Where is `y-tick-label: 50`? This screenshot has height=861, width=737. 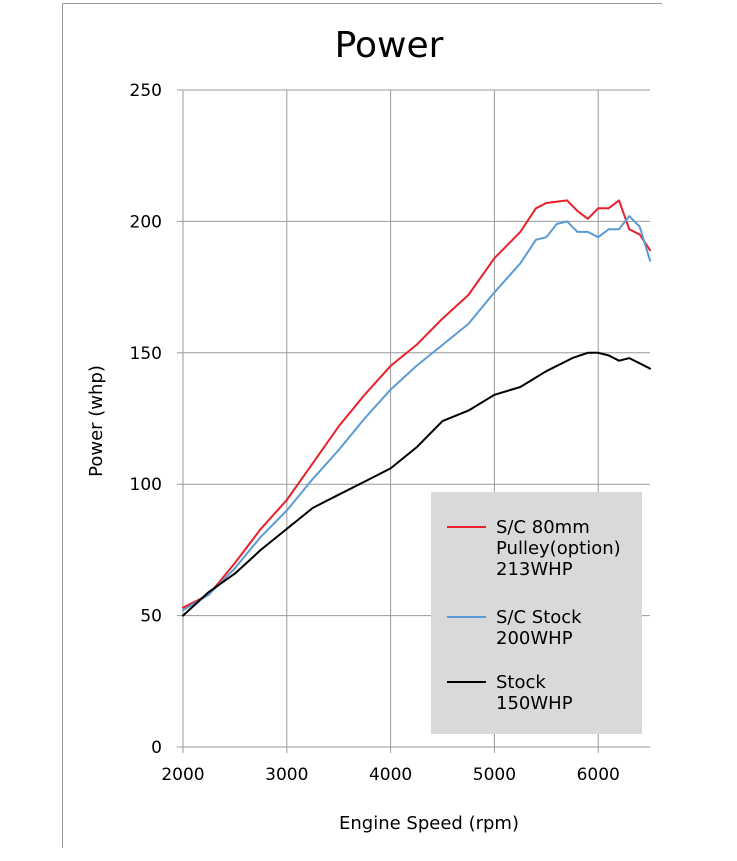 y-tick-label: 50 is located at coordinates (151, 617).